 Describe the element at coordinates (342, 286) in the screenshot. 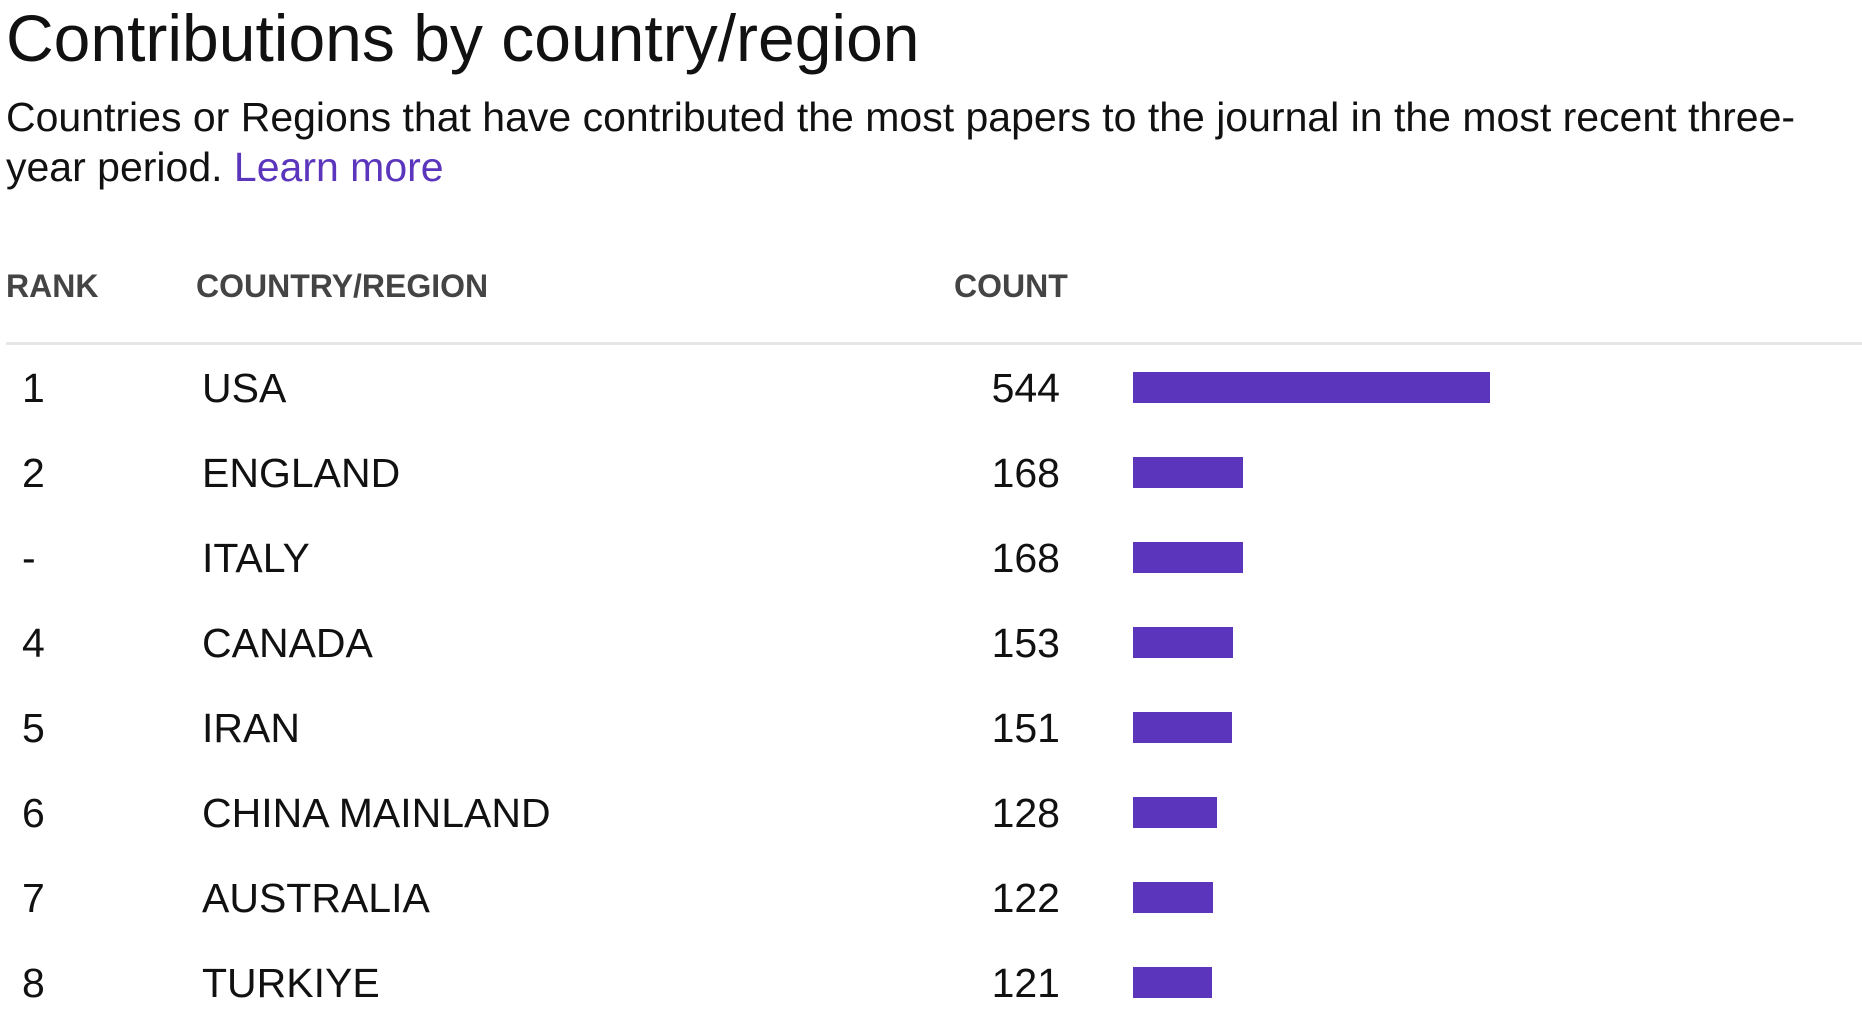

I see `column-header: COUNTRY/REGION` at that location.